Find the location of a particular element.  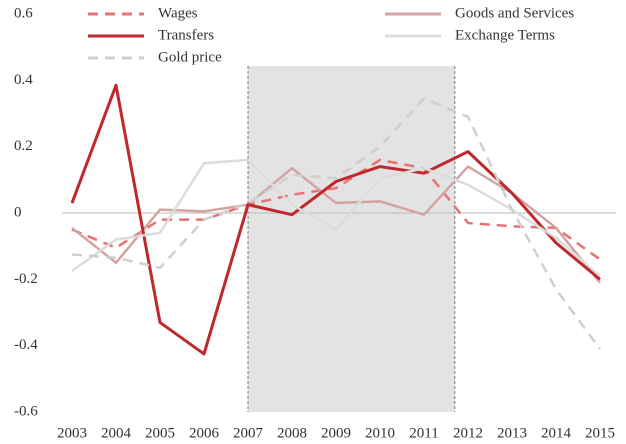

x-tick-label: 2012 is located at coordinates (468, 433).